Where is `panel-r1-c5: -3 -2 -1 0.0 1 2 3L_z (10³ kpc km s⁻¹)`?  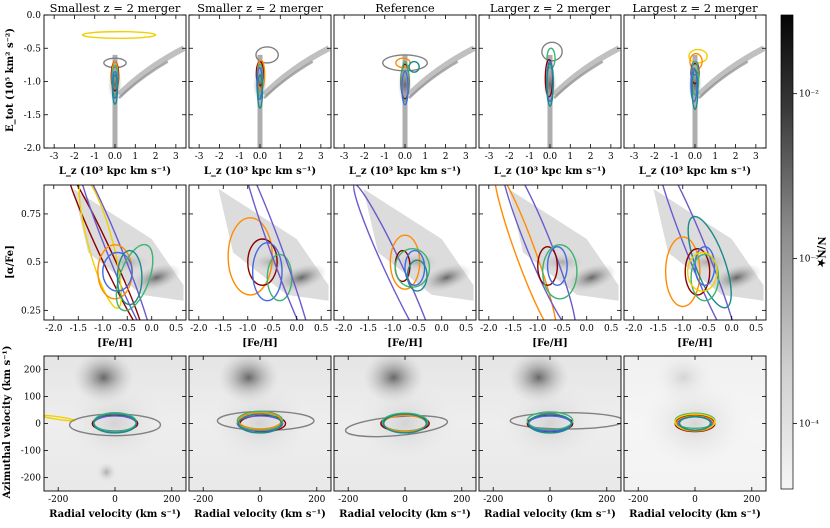
panel-r1-c5: -3 -2 -1 0.0 1 2 3L_z (10³ kpc km s⁻¹) is located at coordinates (695, 95).